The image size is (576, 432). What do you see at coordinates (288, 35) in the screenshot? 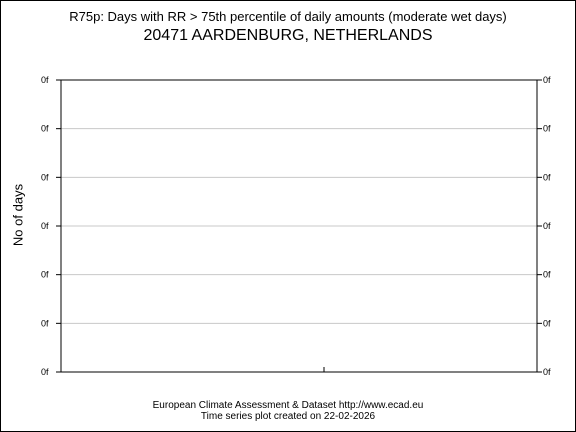
I see `chart-subtitle: 20471 AARDENBURG, NETHERLANDS` at bounding box center [288, 35].